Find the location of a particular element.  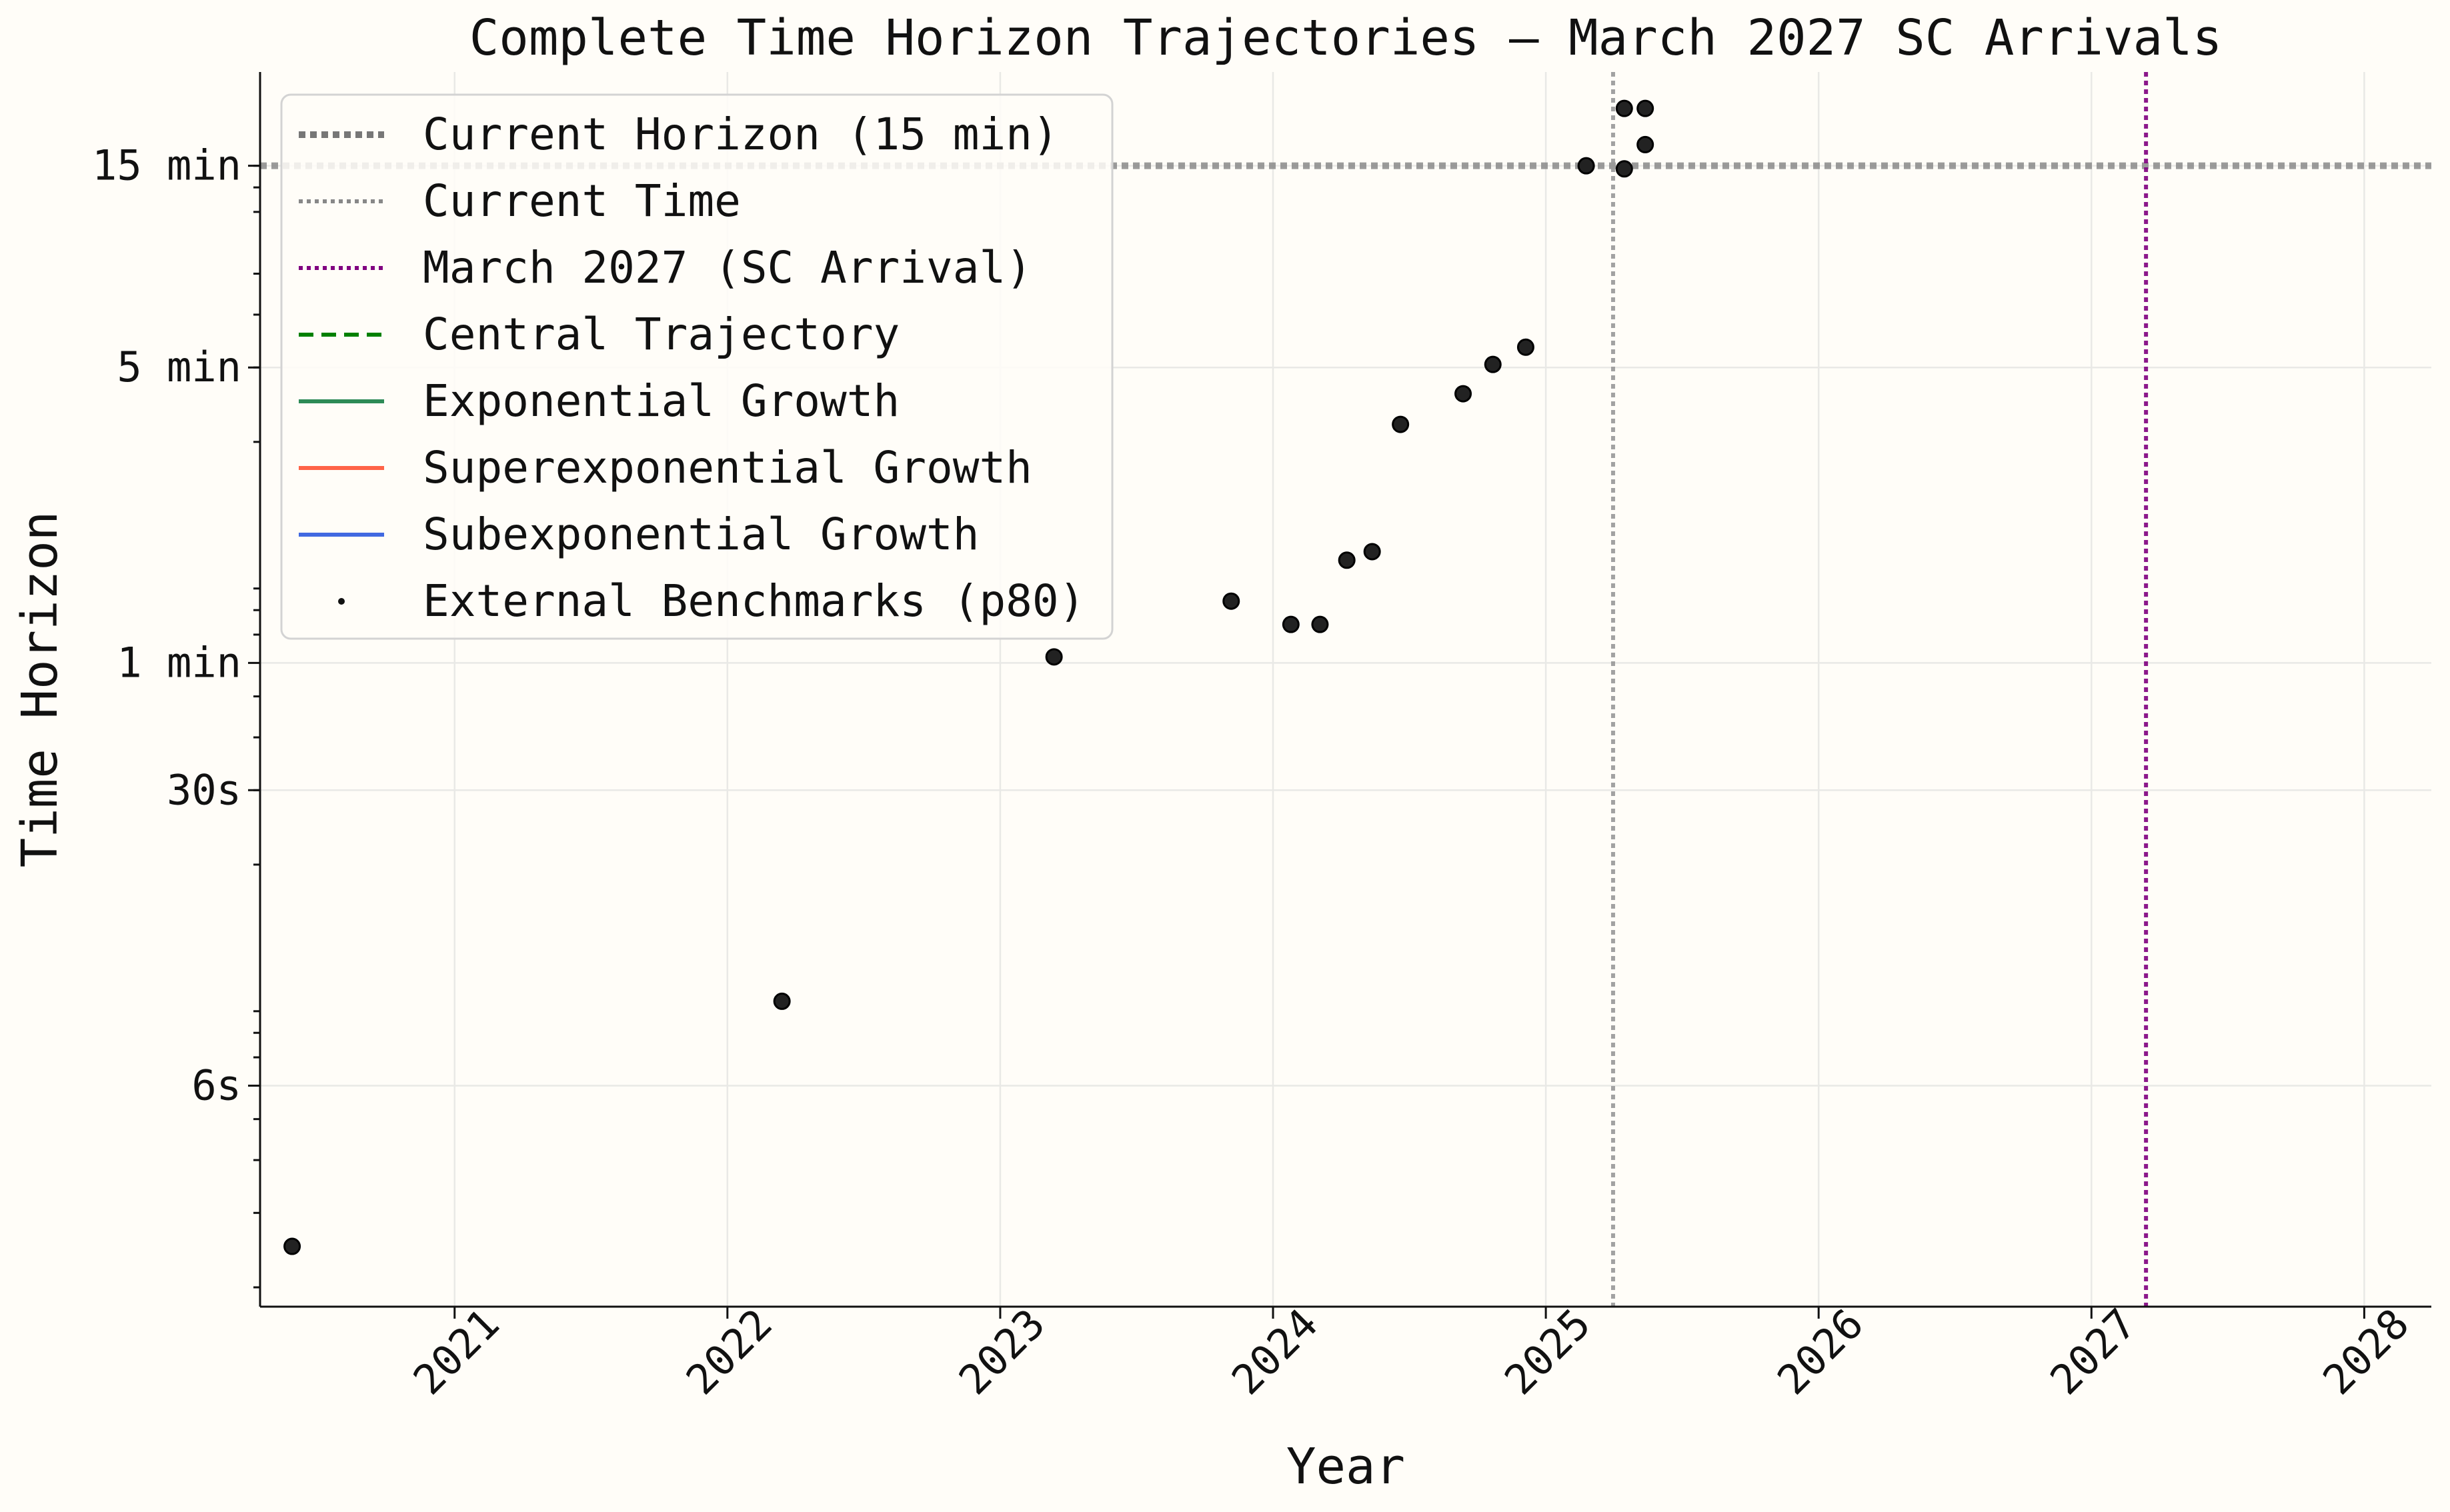

legend-label: March 2027 (SC Arrival) is located at coordinates (727, 267).